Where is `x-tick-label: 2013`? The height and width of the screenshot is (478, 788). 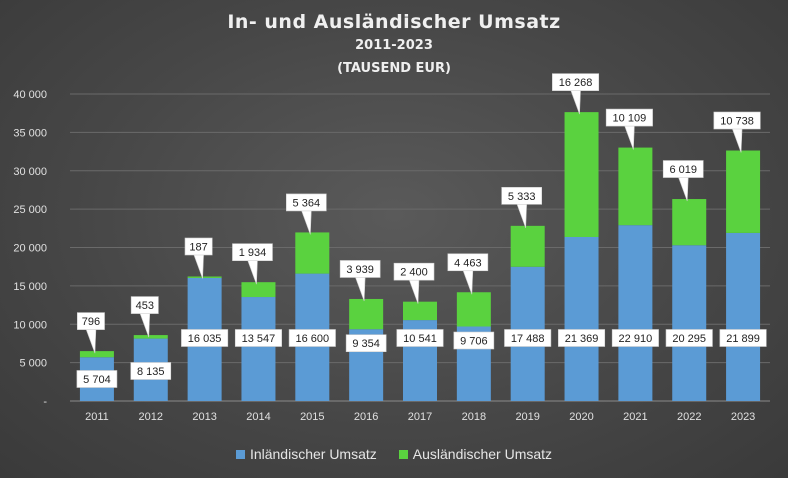
x-tick-label: 2013 is located at coordinates (204, 417).